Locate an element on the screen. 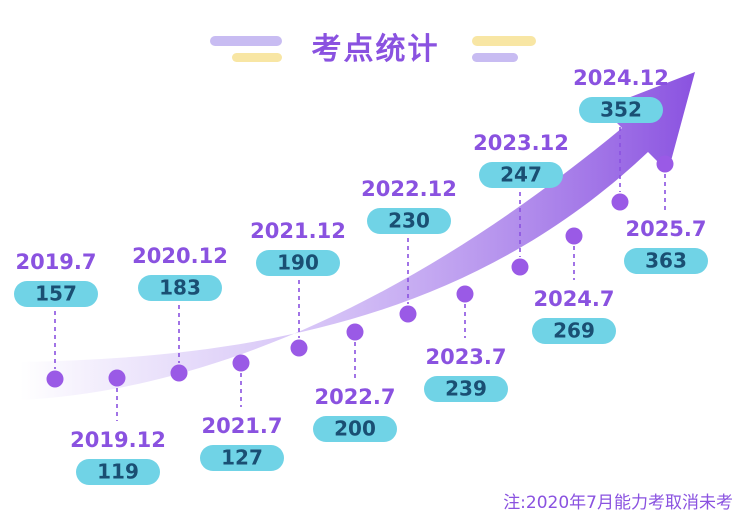 Image resolution: width=751 pixels, height=529 pixels. date-label: 2021.12 is located at coordinates (298, 231).